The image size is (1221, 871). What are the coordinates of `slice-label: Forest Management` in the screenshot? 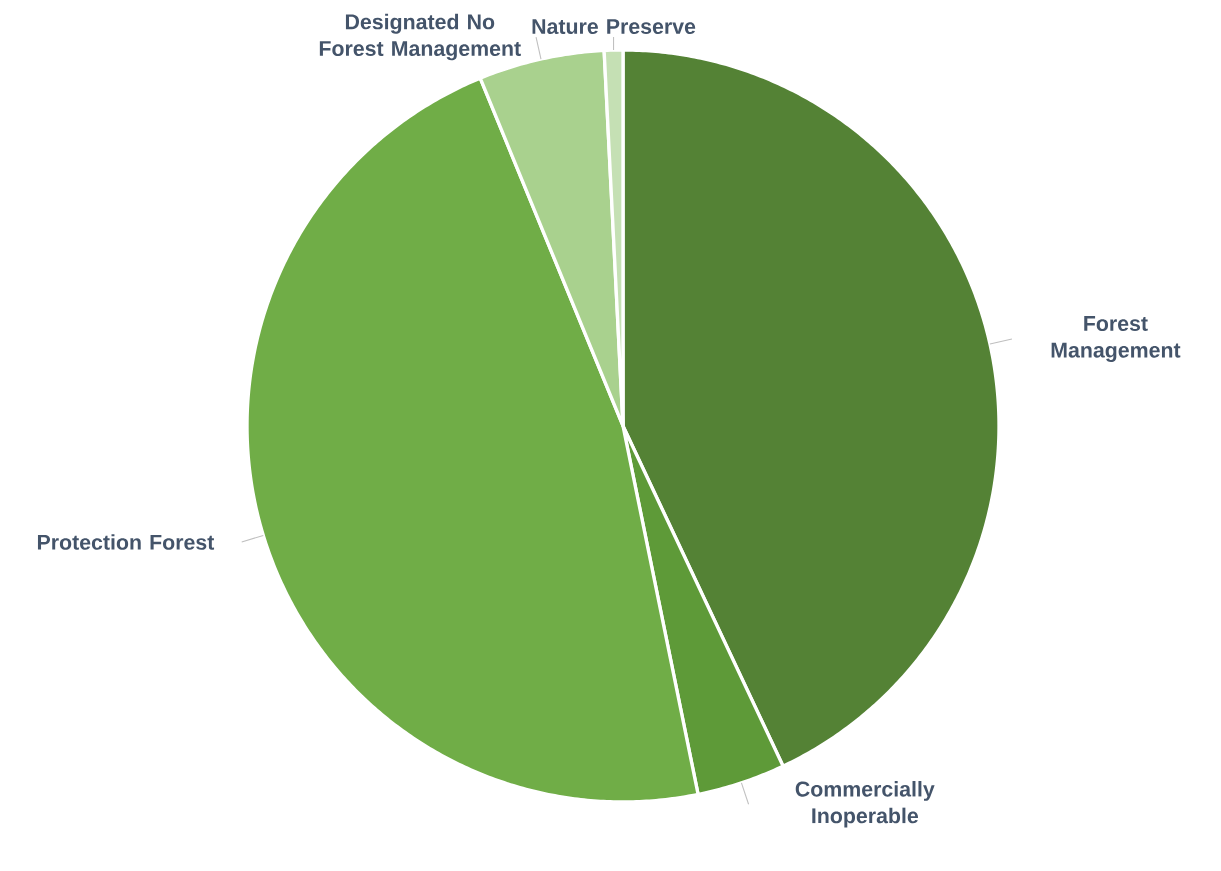 It's located at (1116, 339).